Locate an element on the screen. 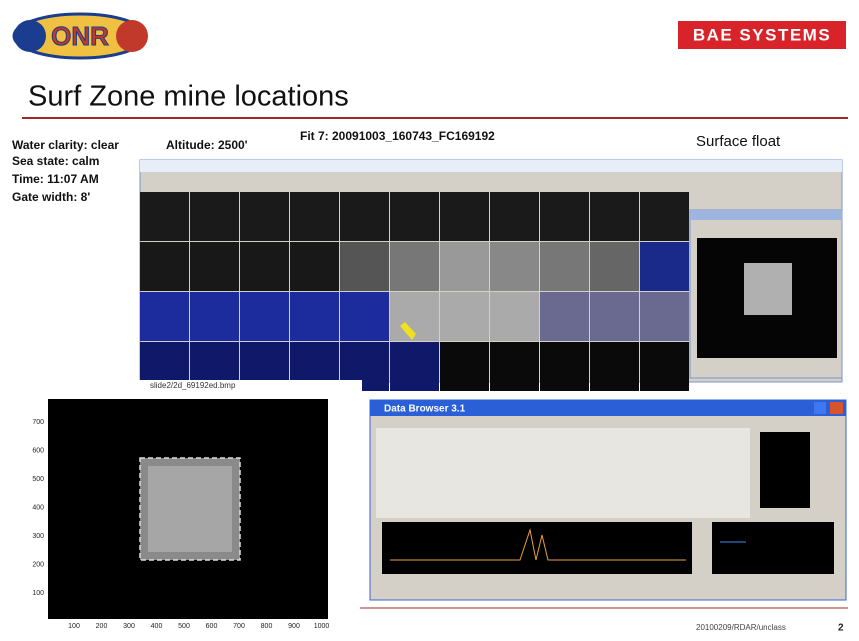  altitude: Altitude: 2500' is located at coordinates (207, 145).